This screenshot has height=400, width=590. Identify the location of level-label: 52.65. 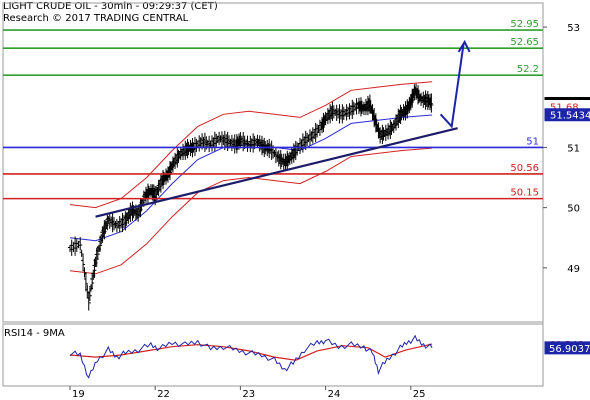
(524, 42).